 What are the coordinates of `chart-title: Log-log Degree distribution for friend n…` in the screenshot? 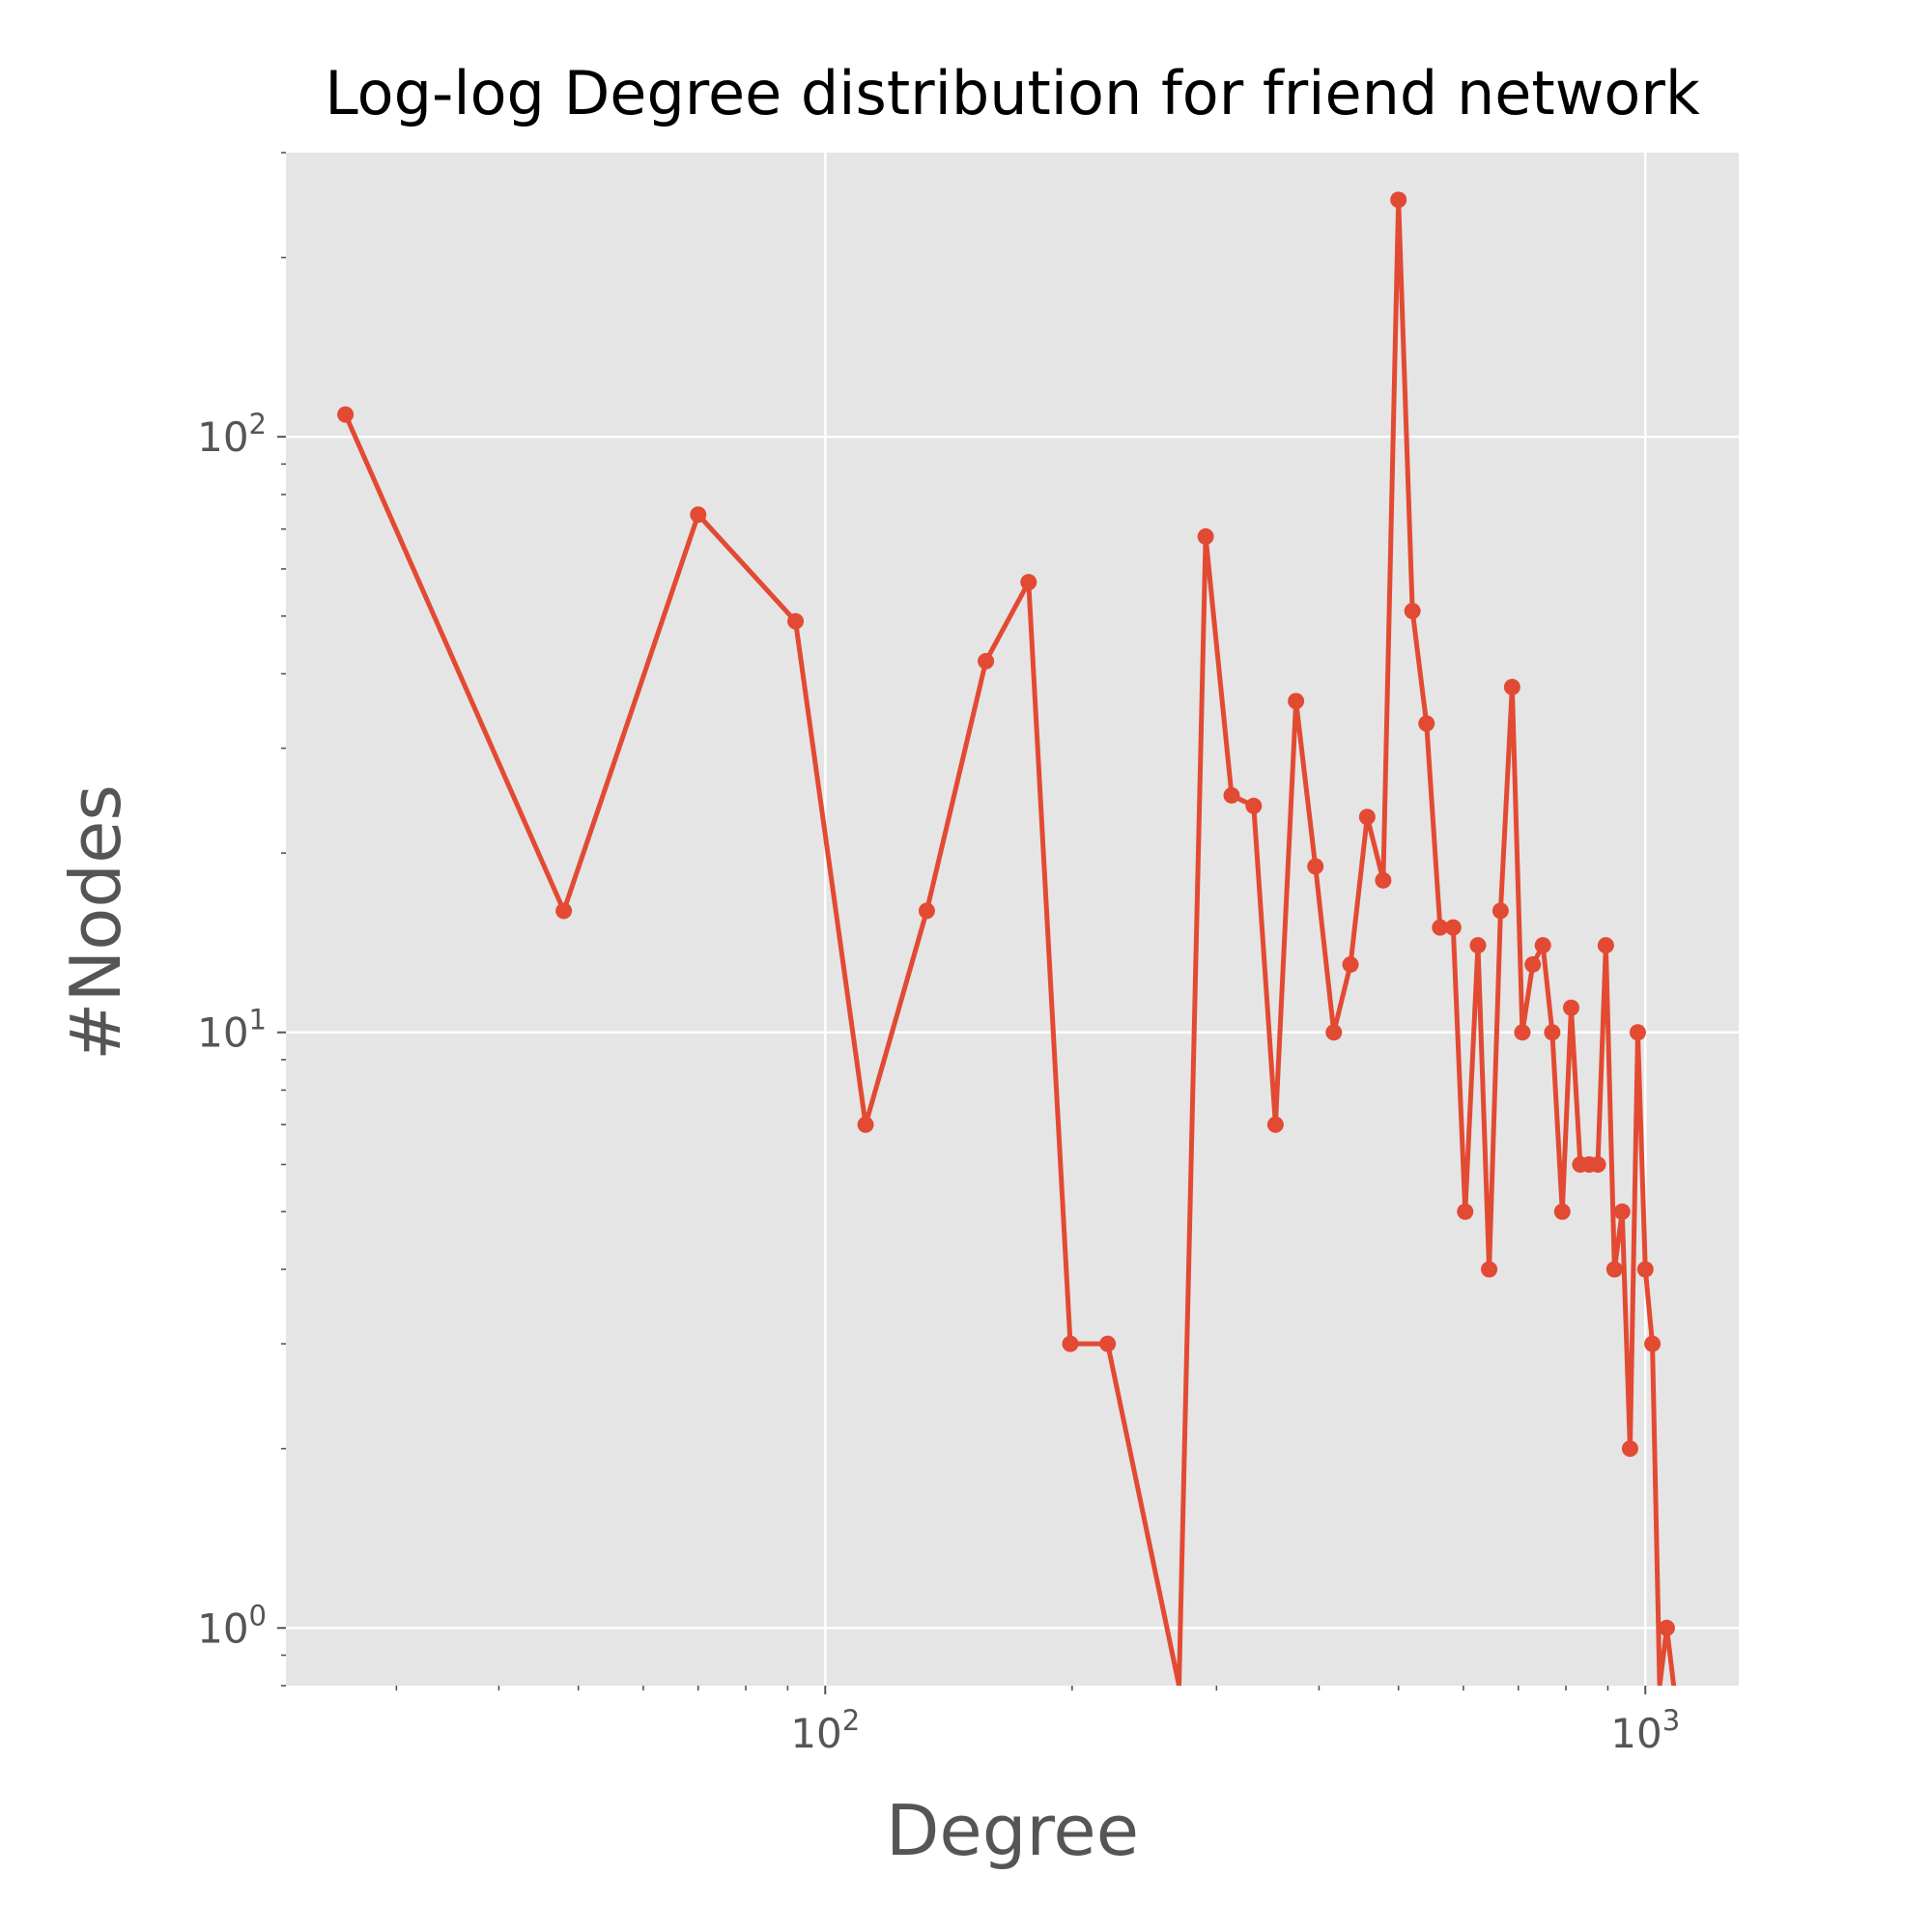 It's located at (1012, 93).